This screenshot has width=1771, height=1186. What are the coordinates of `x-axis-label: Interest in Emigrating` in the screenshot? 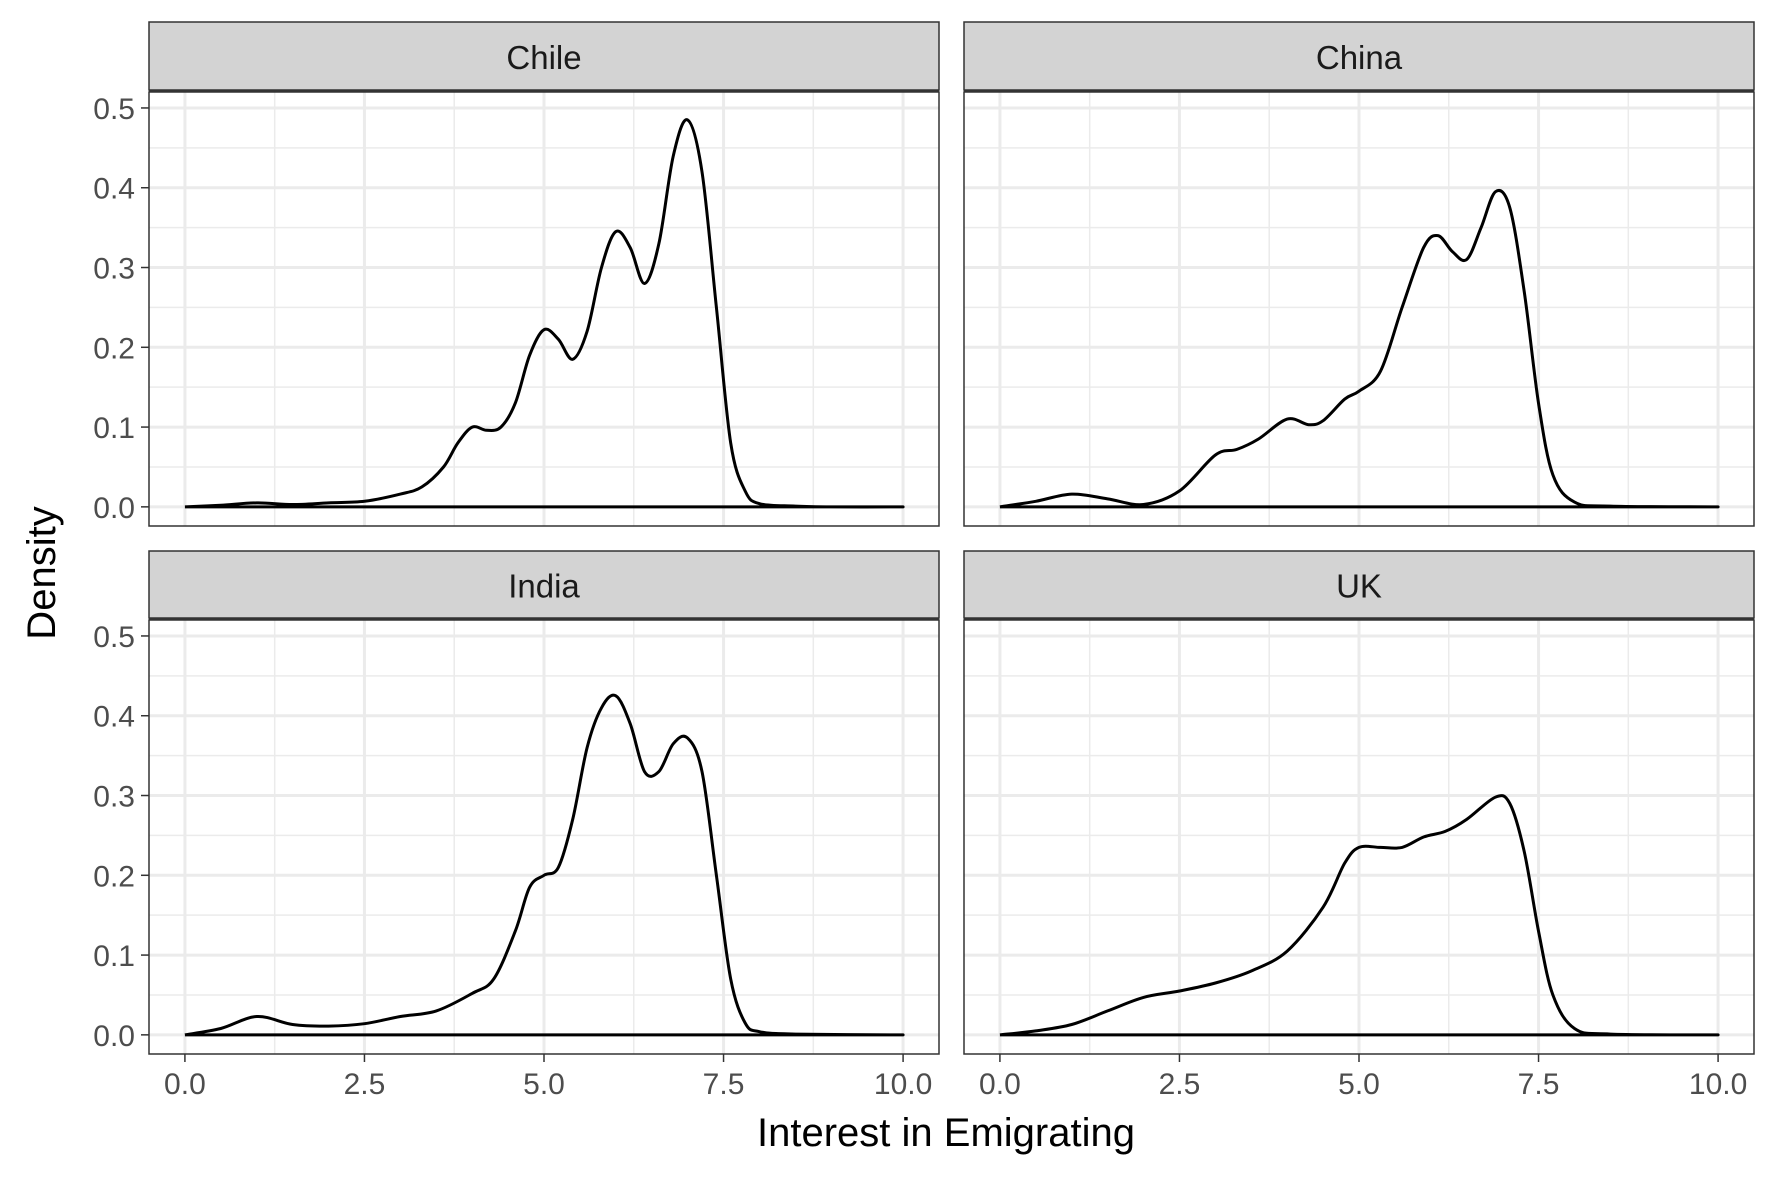 It's located at (946, 1133).